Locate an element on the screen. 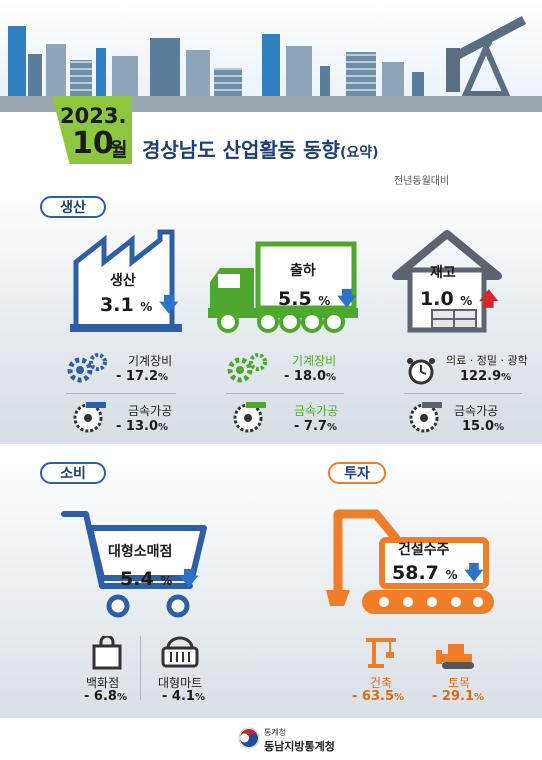  consumption-item-value: - 6.8% is located at coordinates (105, 696).